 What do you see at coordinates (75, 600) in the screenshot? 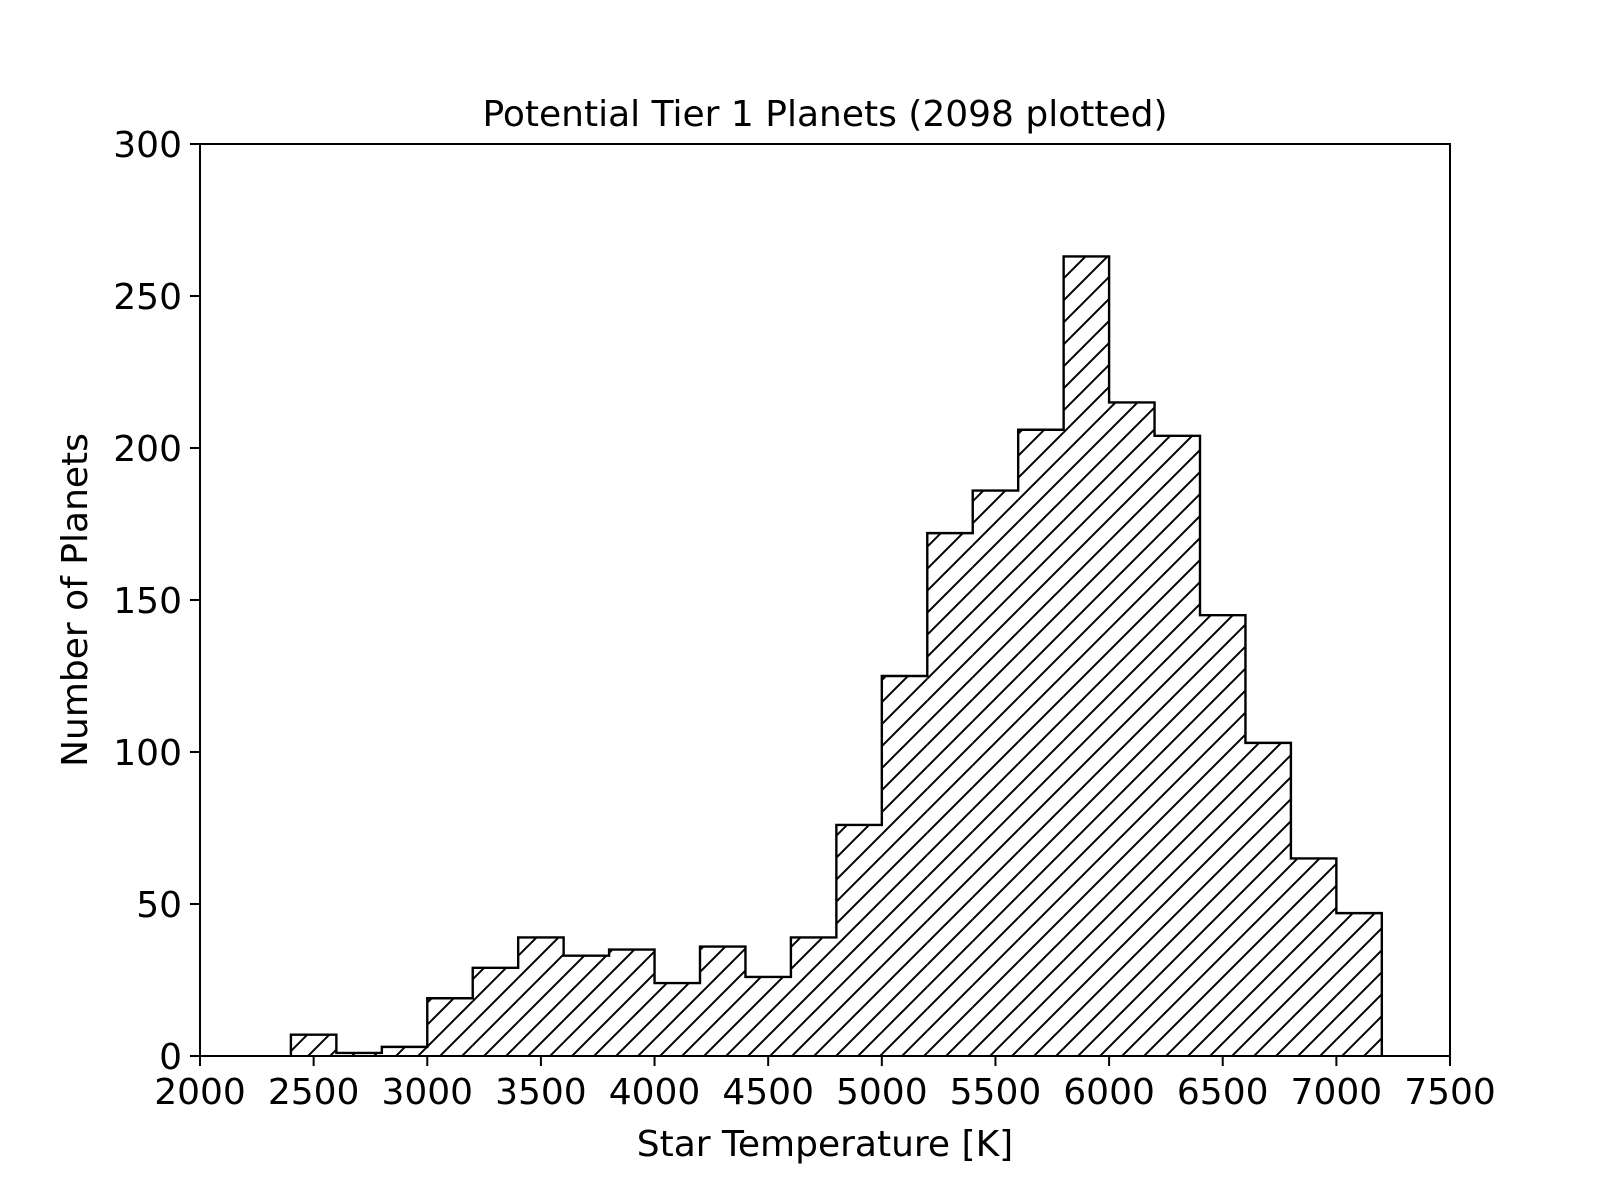
I see `y-axis-label: Number of Planets` at bounding box center [75, 600].